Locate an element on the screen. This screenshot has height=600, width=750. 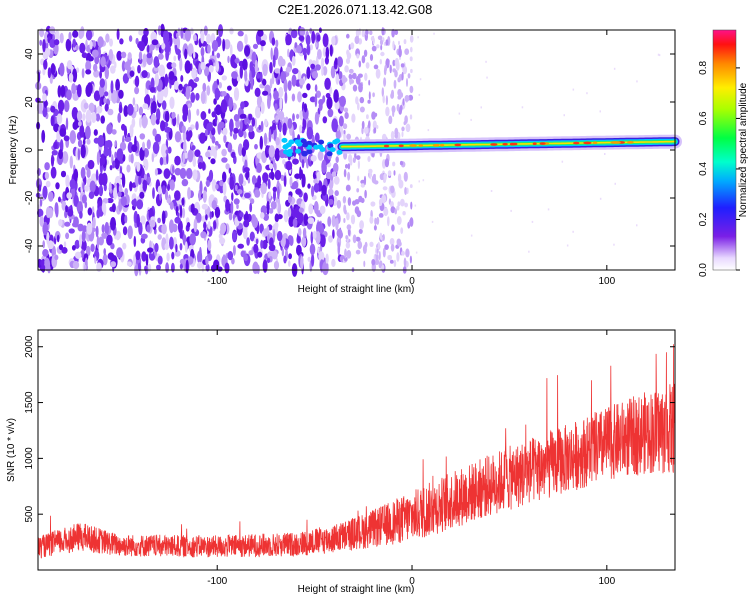
x-tick-label: 0 is located at coordinates (412, 581).